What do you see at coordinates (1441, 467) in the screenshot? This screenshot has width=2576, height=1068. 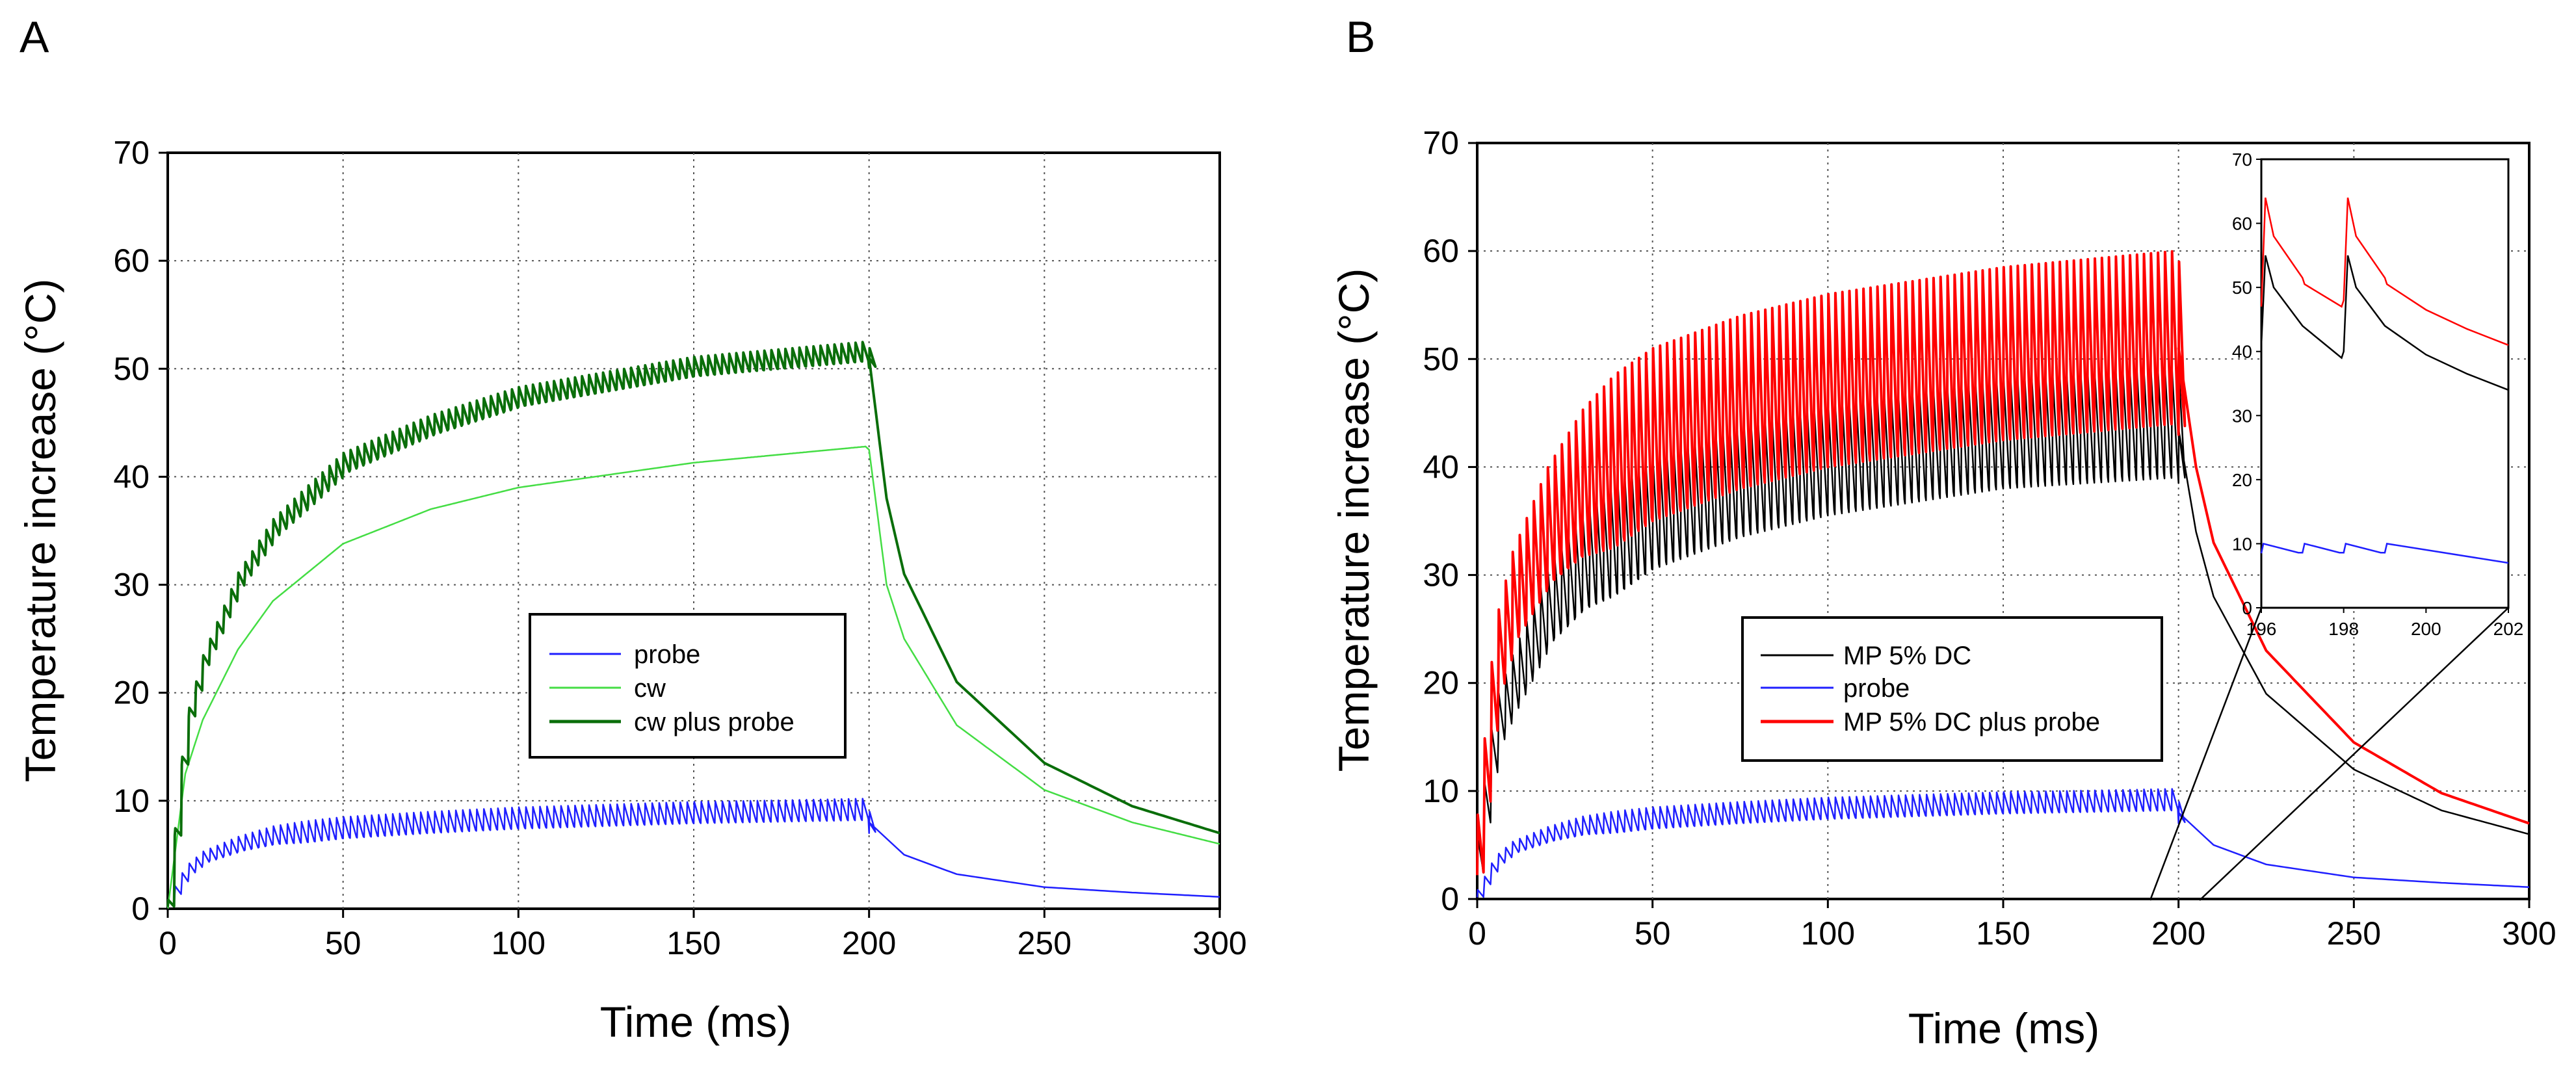 I see `y-tick-label-b: 40` at bounding box center [1441, 467].